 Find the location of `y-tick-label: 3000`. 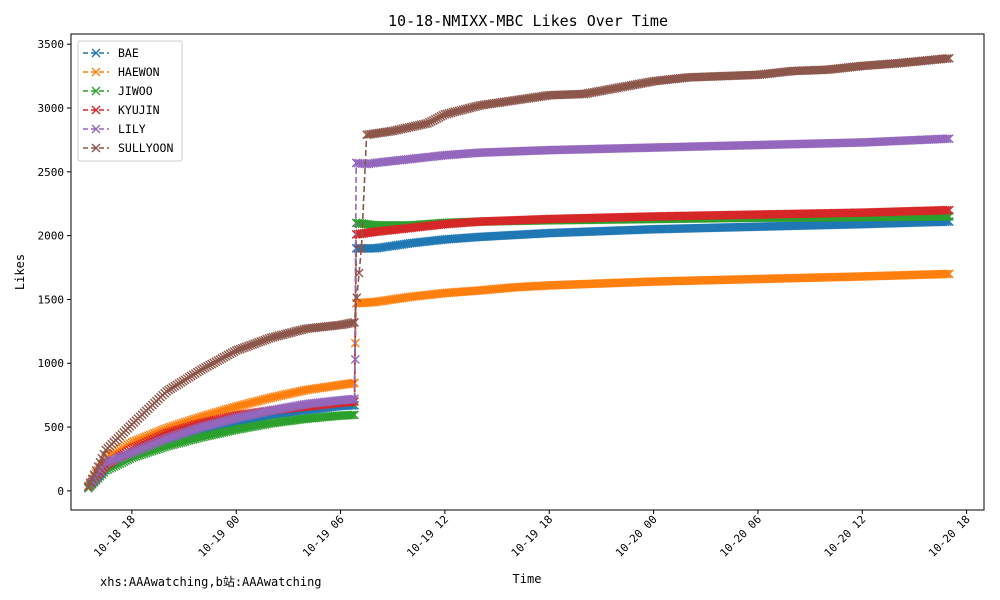

y-tick-label: 3000 is located at coordinates (51, 108).